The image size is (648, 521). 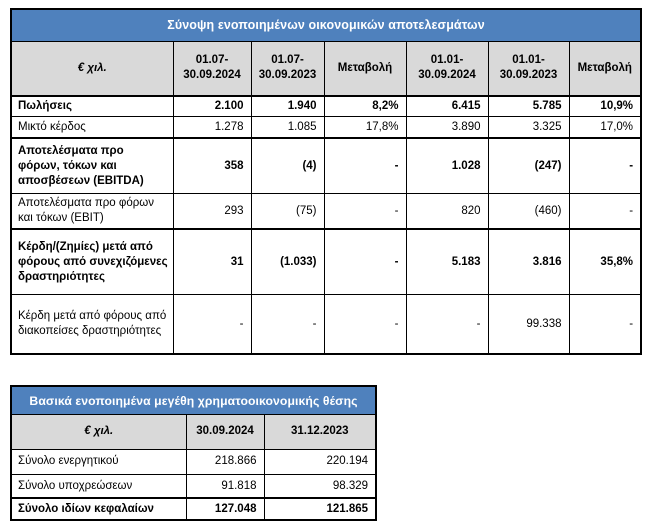 I want to click on cell-value: 1.028, so click(x=447, y=165).